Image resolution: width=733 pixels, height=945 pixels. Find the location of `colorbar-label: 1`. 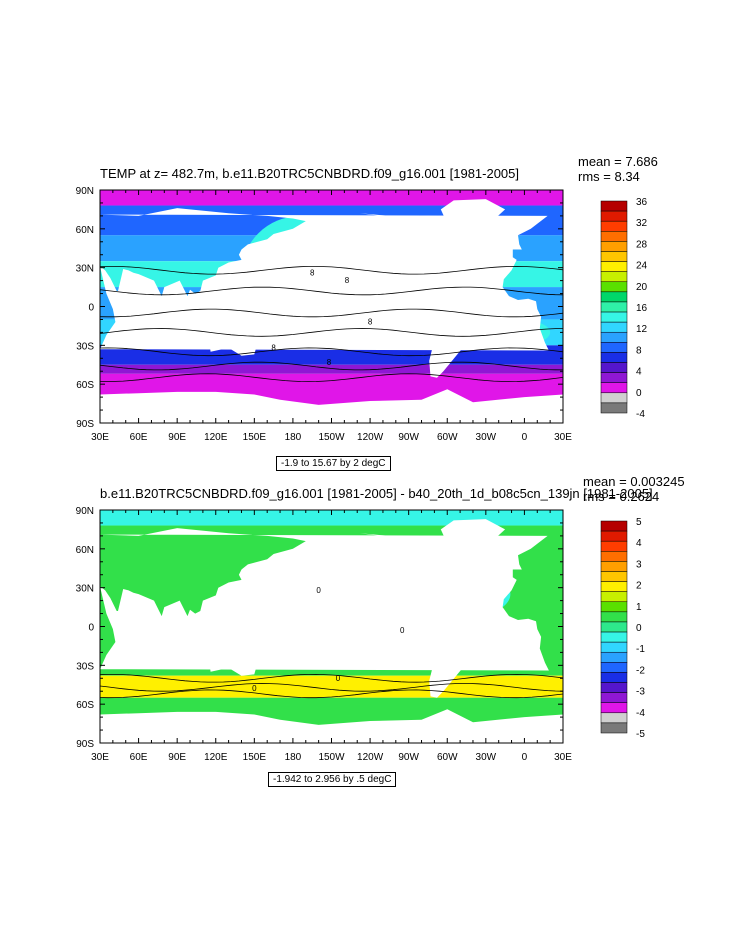

colorbar-label: 1 is located at coordinates (639, 607).